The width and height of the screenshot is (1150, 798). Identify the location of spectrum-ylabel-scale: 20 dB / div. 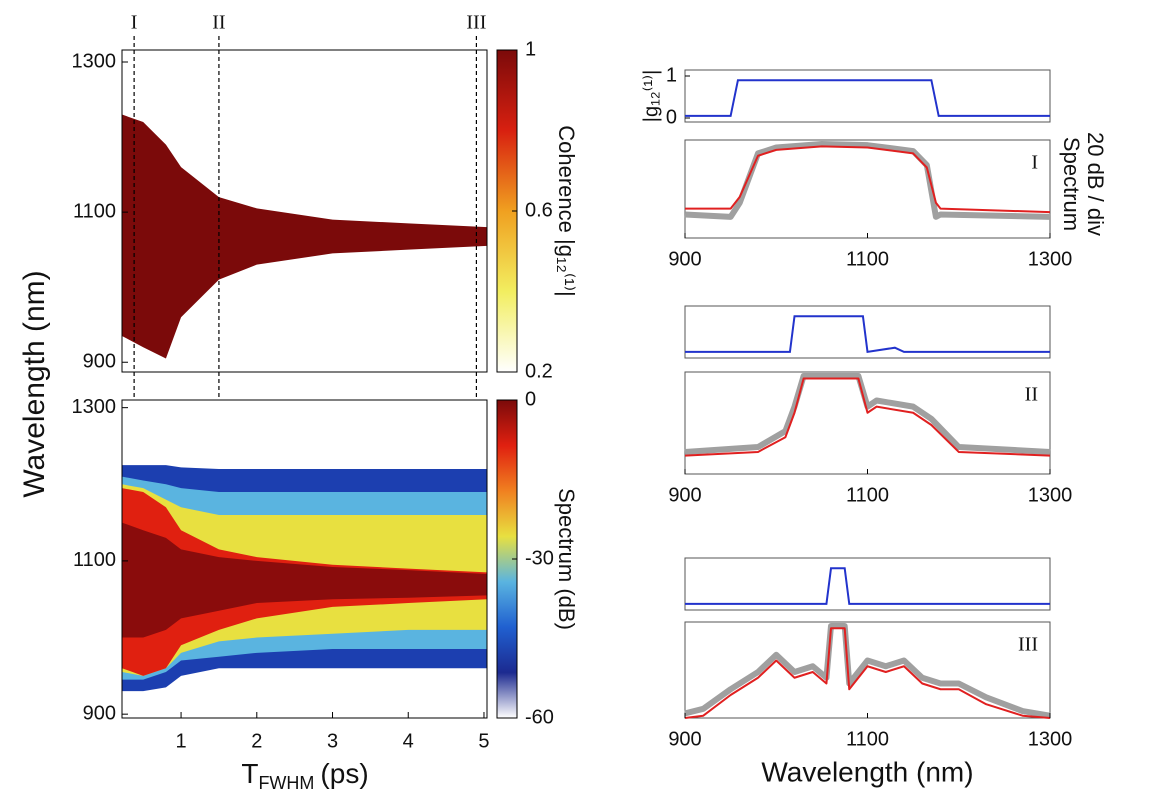
(1095, 184).